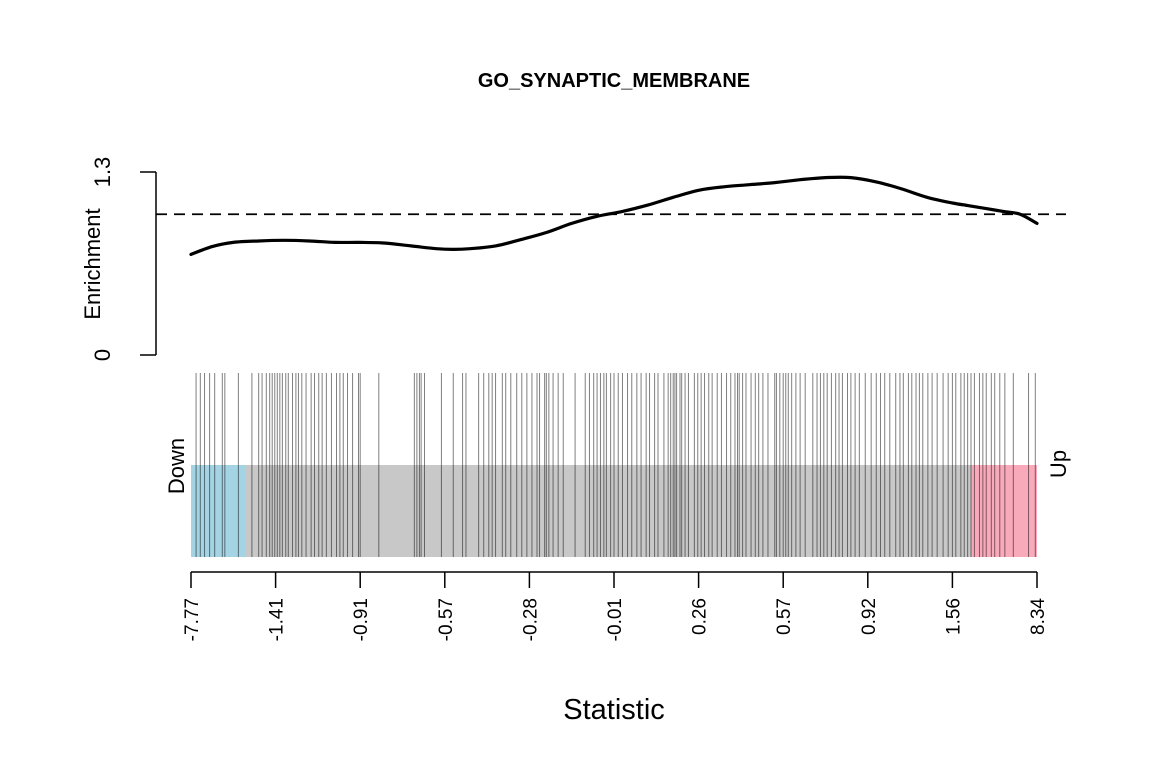 The width and height of the screenshot is (1152, 768). I want to click on x-tick-label: 0.92, so click(869, 616).